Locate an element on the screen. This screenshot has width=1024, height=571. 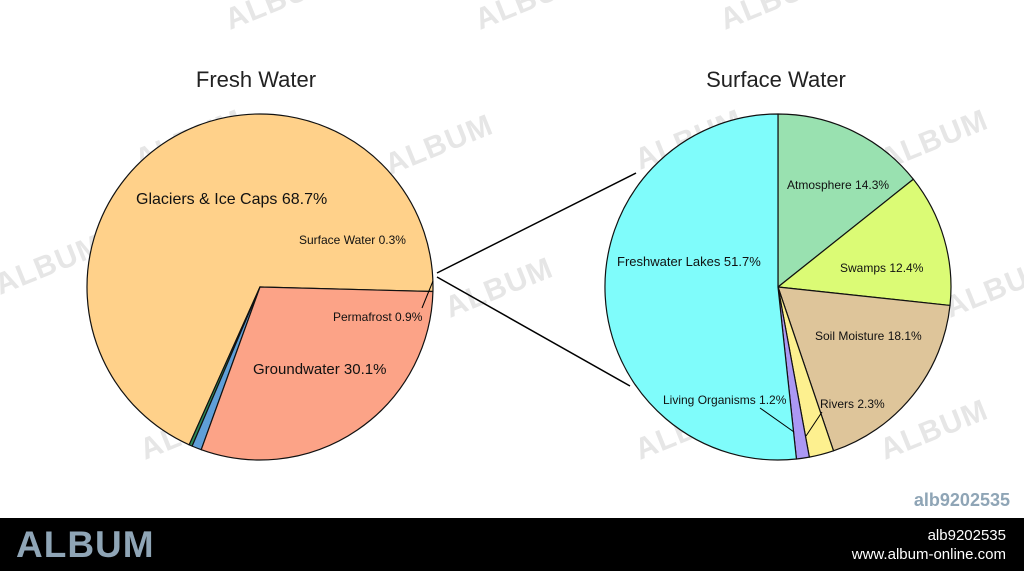
album-logo: ALBUM is located at coordinates (85, 544).